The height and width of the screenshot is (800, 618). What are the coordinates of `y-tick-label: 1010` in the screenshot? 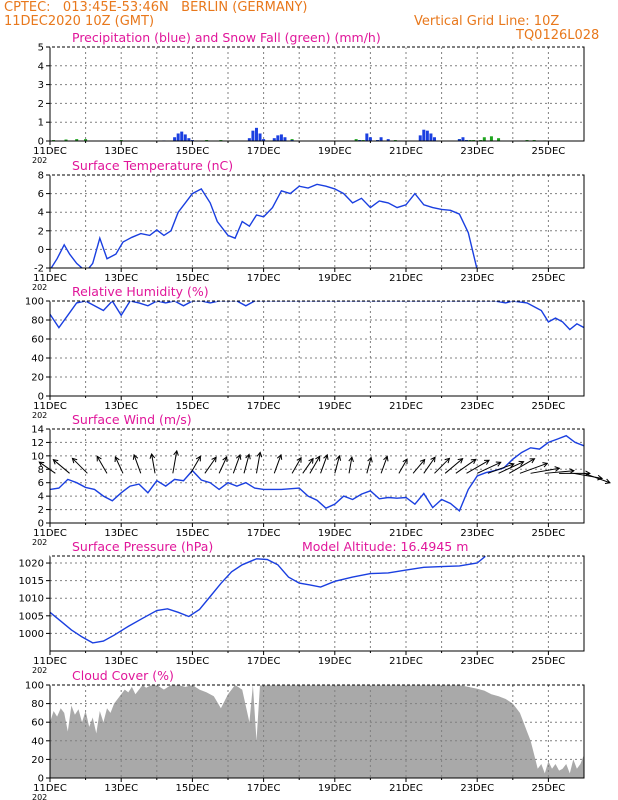 It's located at (31, 599).